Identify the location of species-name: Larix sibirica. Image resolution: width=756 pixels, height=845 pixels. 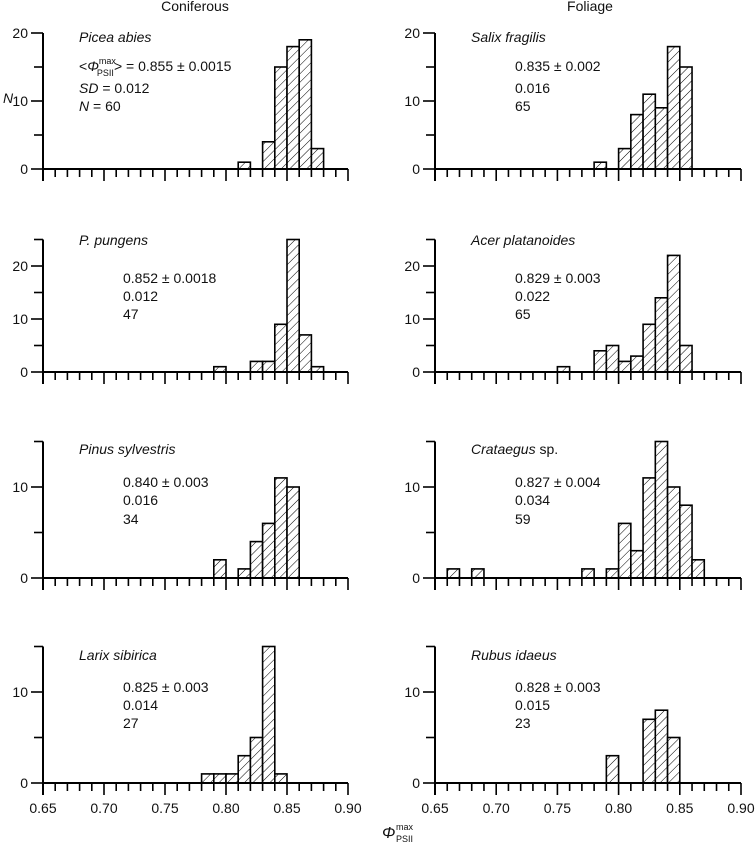
(118, 655).